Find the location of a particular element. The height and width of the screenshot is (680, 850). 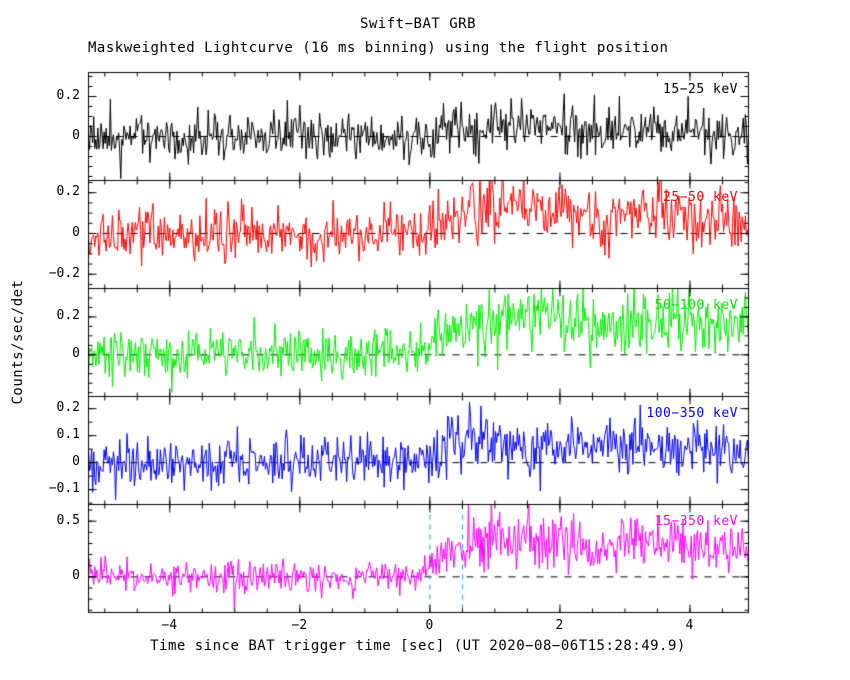

x-tick-label: −4 is located at coordinates (169, 625).